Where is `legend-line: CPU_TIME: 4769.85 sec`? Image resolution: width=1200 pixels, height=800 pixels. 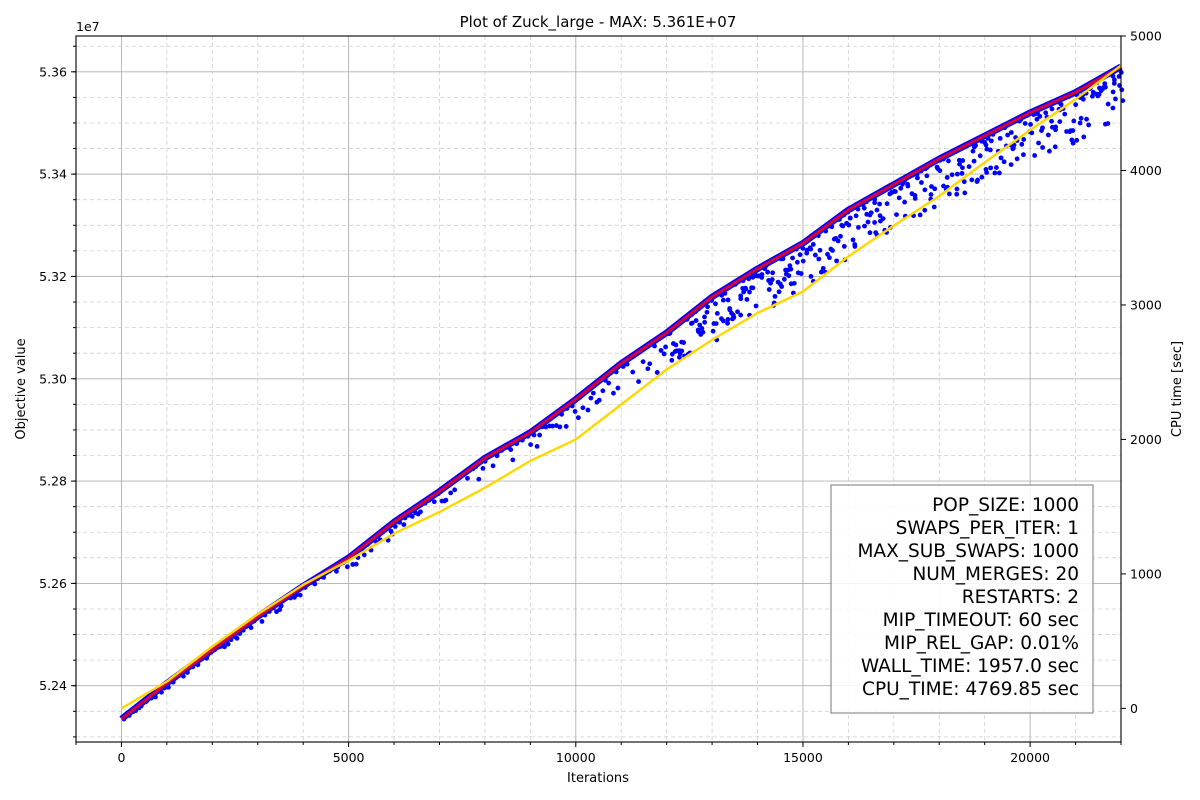
legend-line: CPU_TIME: 4769.85 sec is located at coordinates (970, 689).